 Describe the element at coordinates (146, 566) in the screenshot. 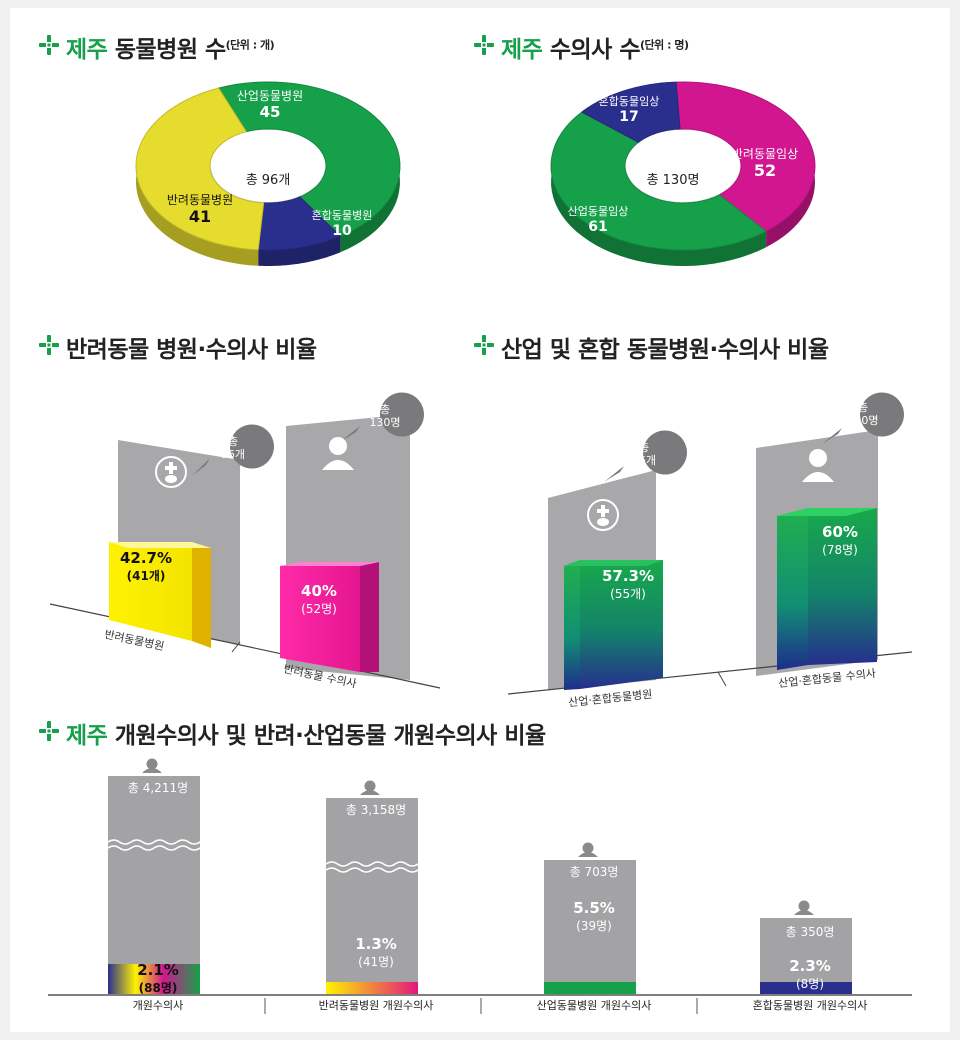

I see `bar-label-companion-hospitals: 42.7% (41개)` at that location.